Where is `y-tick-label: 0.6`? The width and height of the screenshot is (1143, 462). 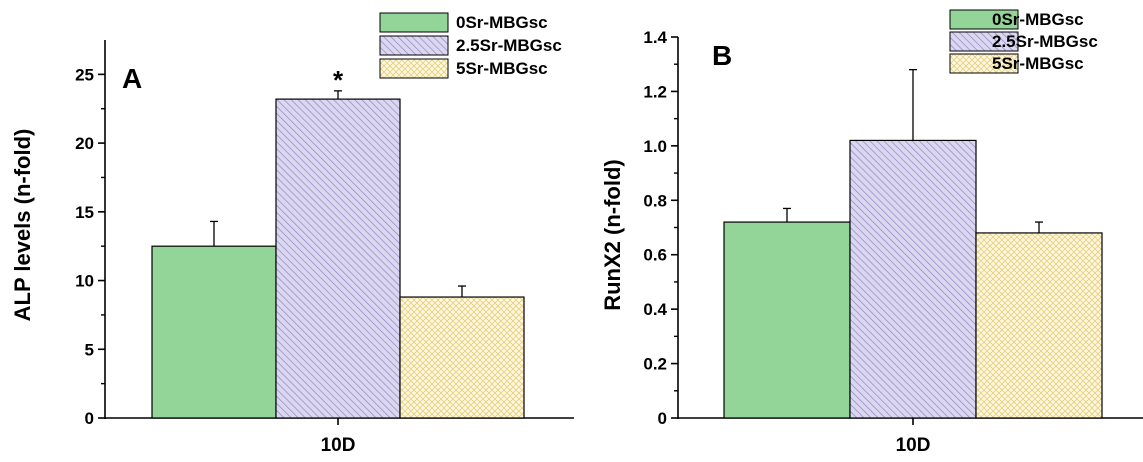
y-tick-label: 0.6 is located at coordinates (655, 255).